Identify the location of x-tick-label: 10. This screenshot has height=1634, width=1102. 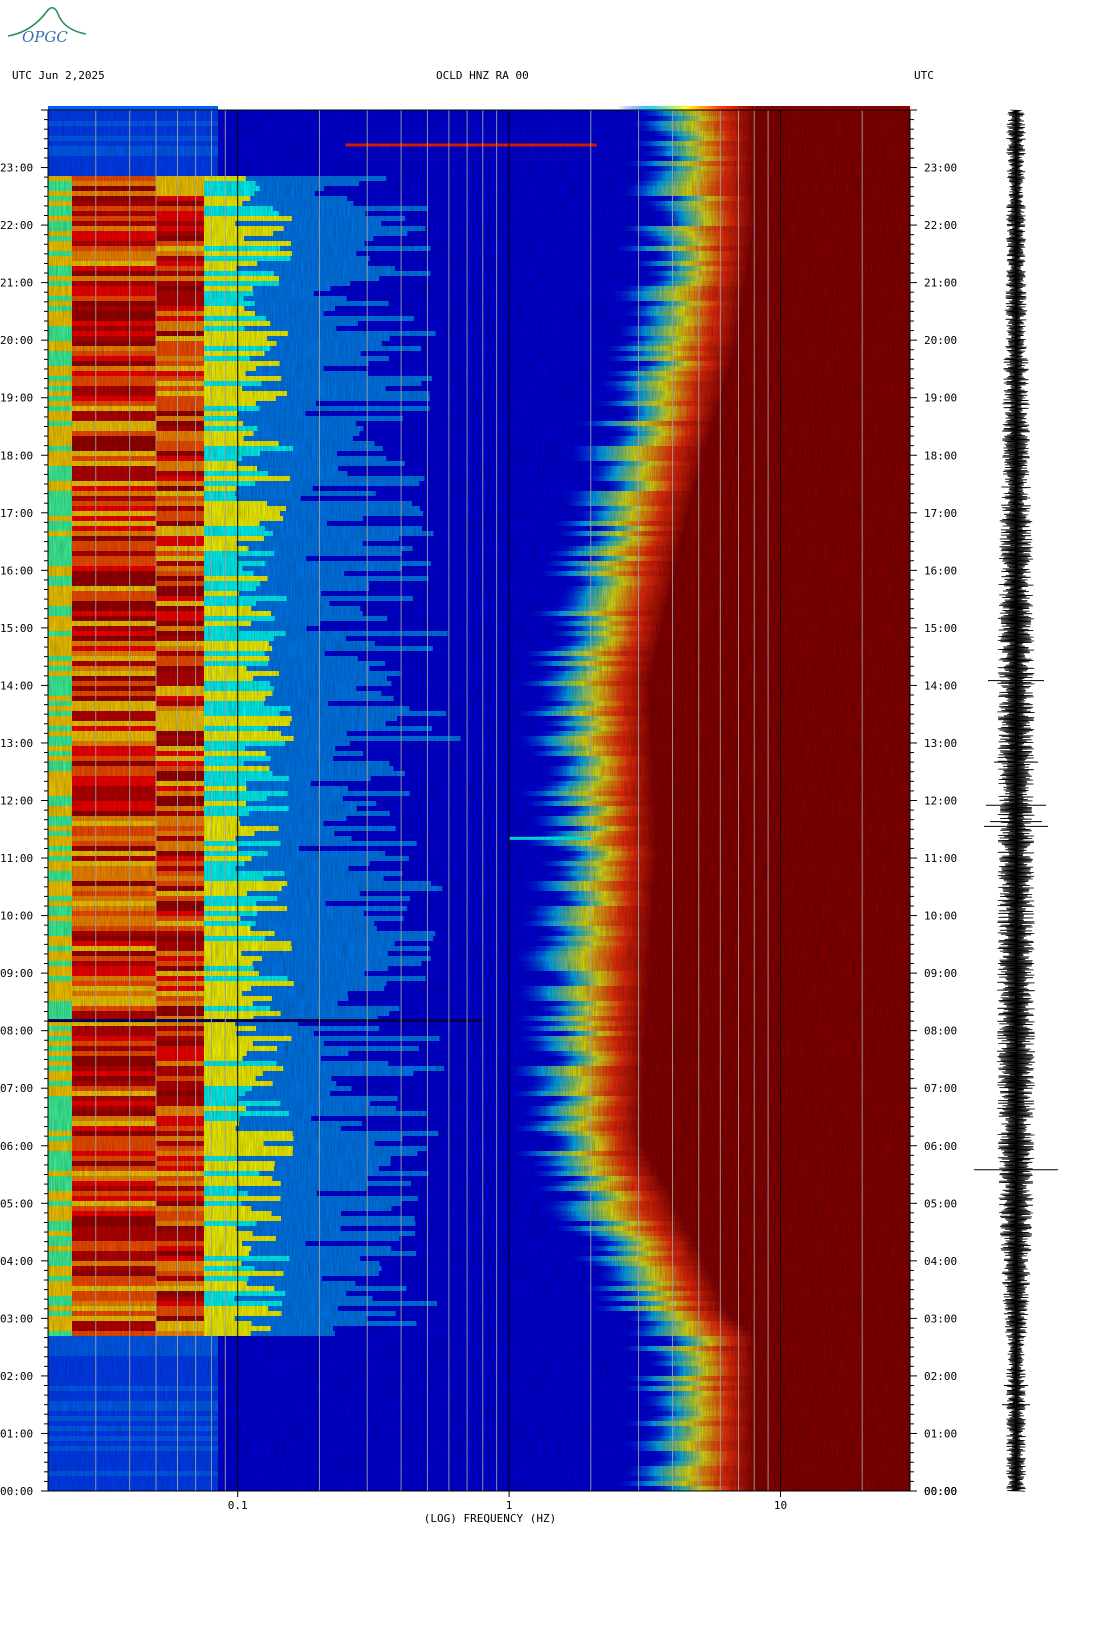
(780, 1505).